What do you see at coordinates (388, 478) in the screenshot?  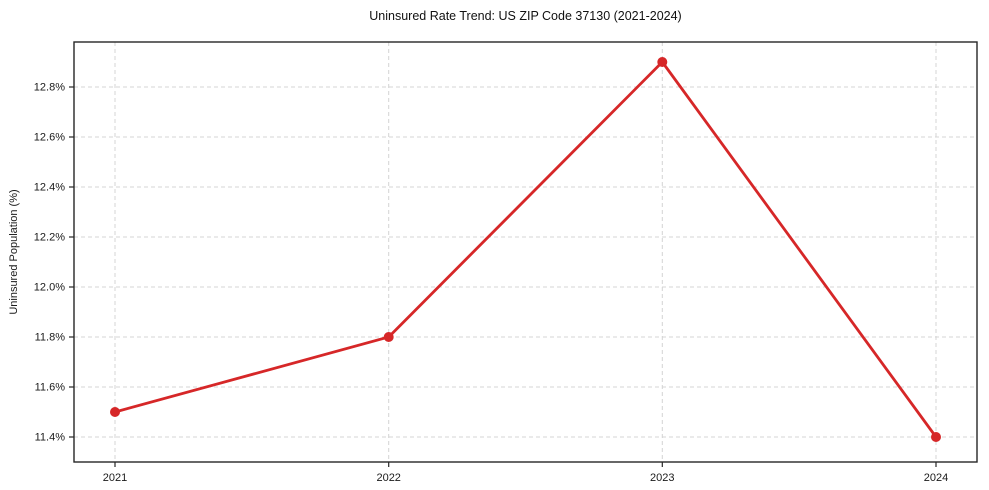 I see `x-tick-label: 2022` at bounding box center [388, 478].